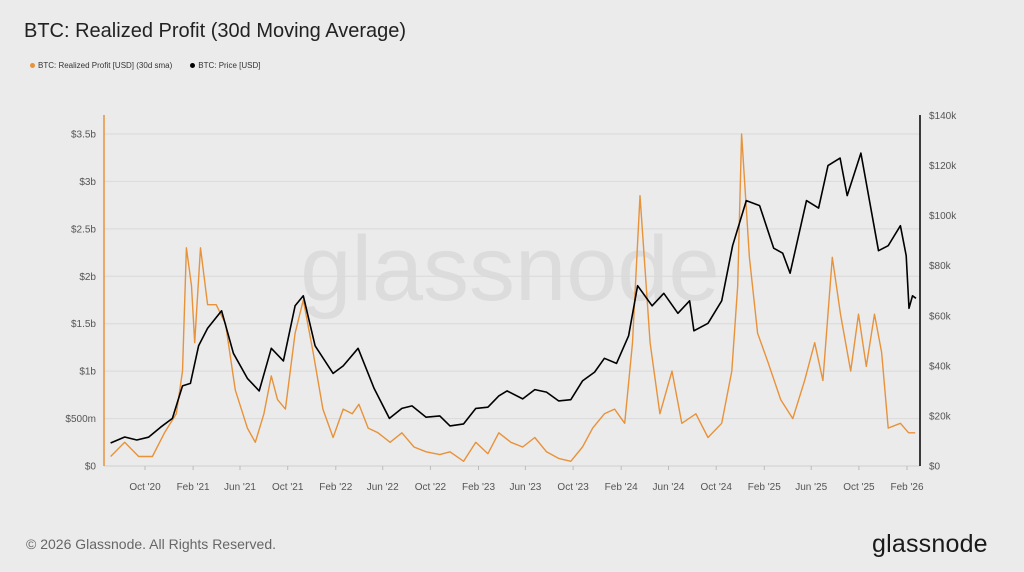 This screenshot has width=1024, height=572. Describe the element at coordinates (509, 269) in the screenshot. I see `watermark: glassnode` at that location.